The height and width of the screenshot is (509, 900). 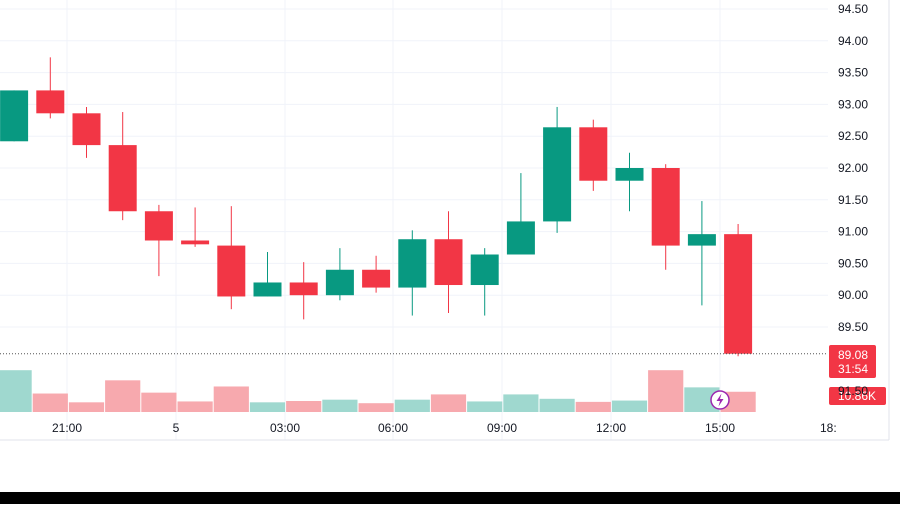 I want to click on price-badge-bg, so click(x=852, y=361).